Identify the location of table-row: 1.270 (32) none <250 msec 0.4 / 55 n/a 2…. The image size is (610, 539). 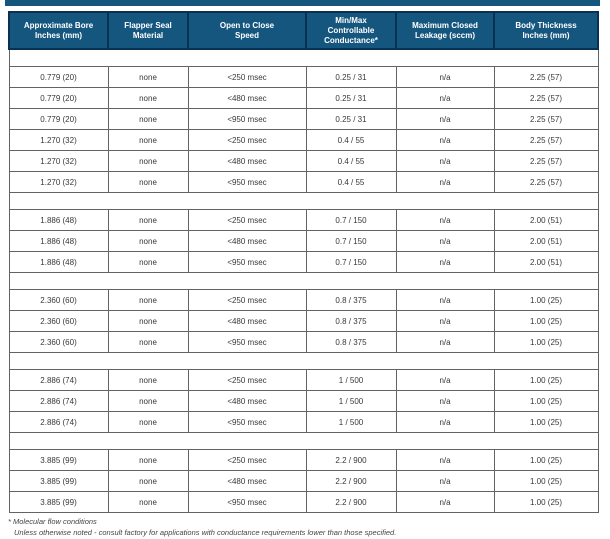
(303, 140).